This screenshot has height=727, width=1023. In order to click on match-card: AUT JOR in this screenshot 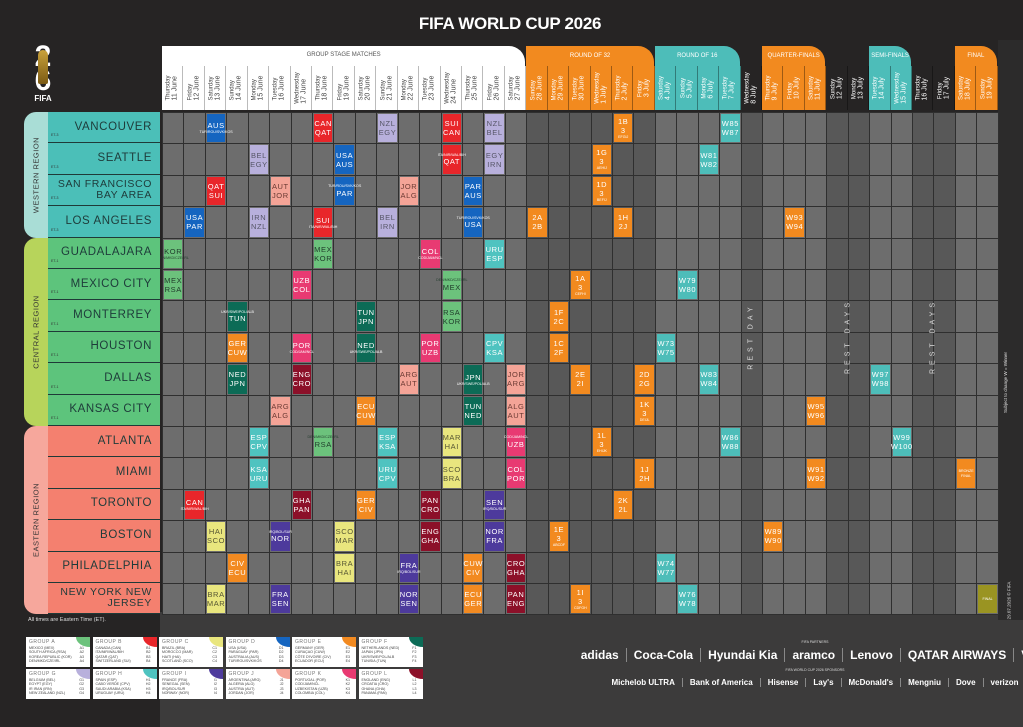, I will do `click(280, 191)`.